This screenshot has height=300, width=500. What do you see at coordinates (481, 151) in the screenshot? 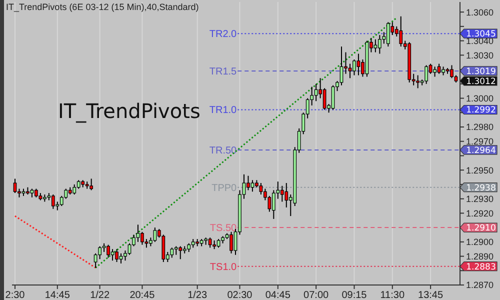
I see `text: 1.2964` at bounding box center [481, 151].